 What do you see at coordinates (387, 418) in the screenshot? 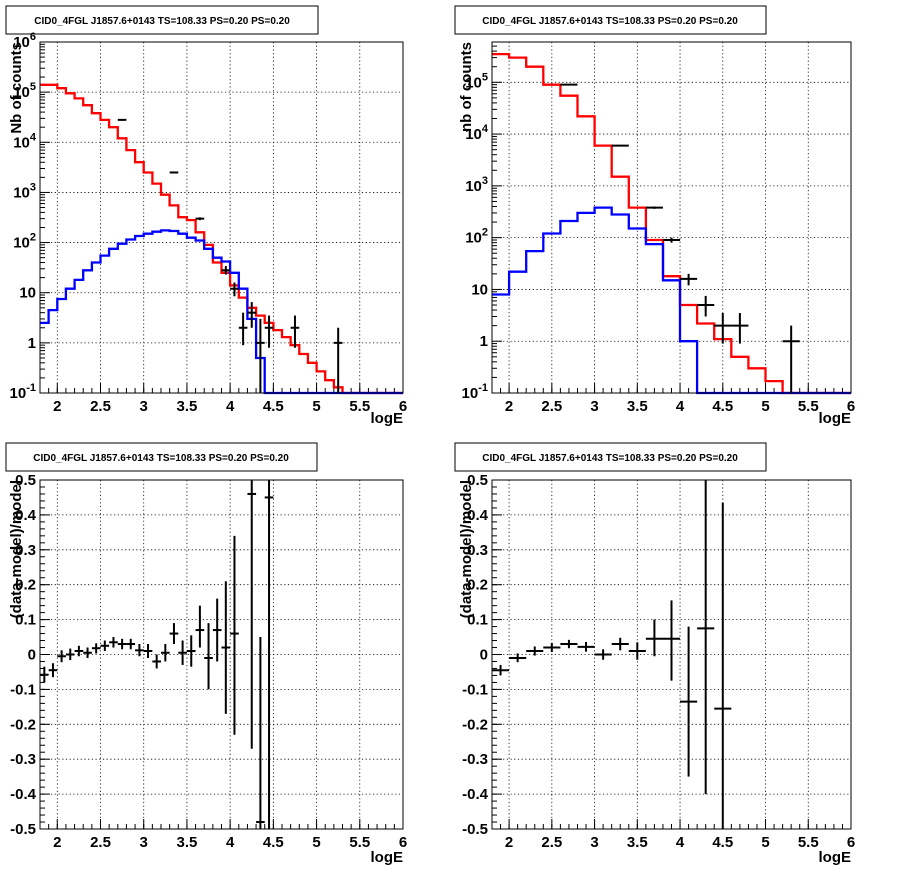
I see `x-axis-label: logE` at bounding box center [387, 418].